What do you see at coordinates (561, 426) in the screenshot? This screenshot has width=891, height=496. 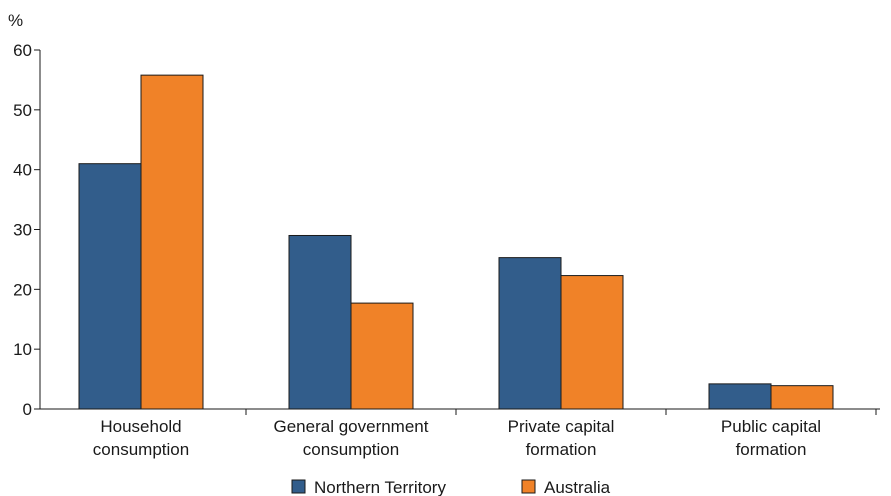 I see `x-tick-label: Private capital` at bounding box center [561, 426].